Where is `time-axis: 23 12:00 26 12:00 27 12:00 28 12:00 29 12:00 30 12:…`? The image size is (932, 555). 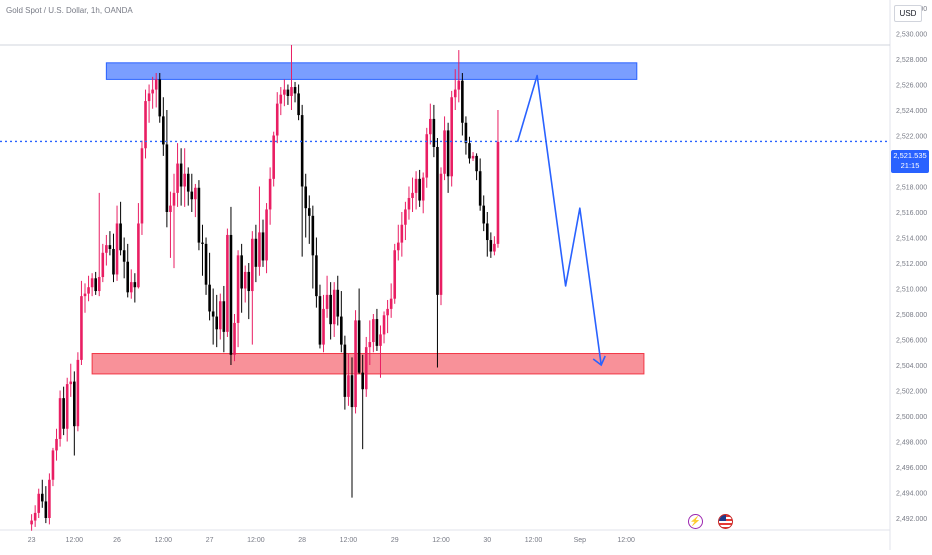
time-axis: 23 12:00 26 12:00 27 12:00 28 12:00 29 12:00 30 12:… is located at coordinates (331, 540).